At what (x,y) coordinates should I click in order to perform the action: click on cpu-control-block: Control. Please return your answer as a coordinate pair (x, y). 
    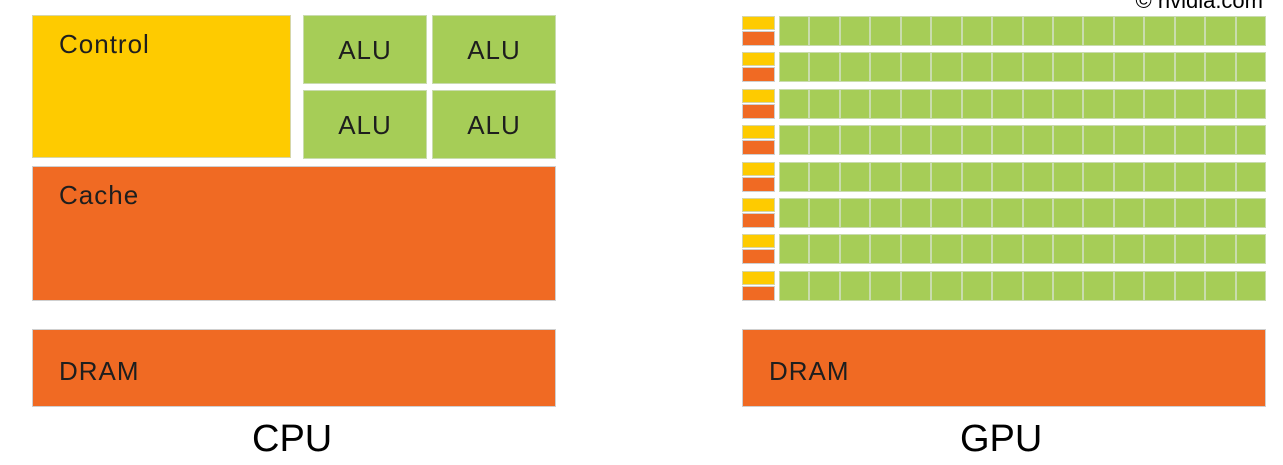
    Looking at the image, I should click on (161, 86).